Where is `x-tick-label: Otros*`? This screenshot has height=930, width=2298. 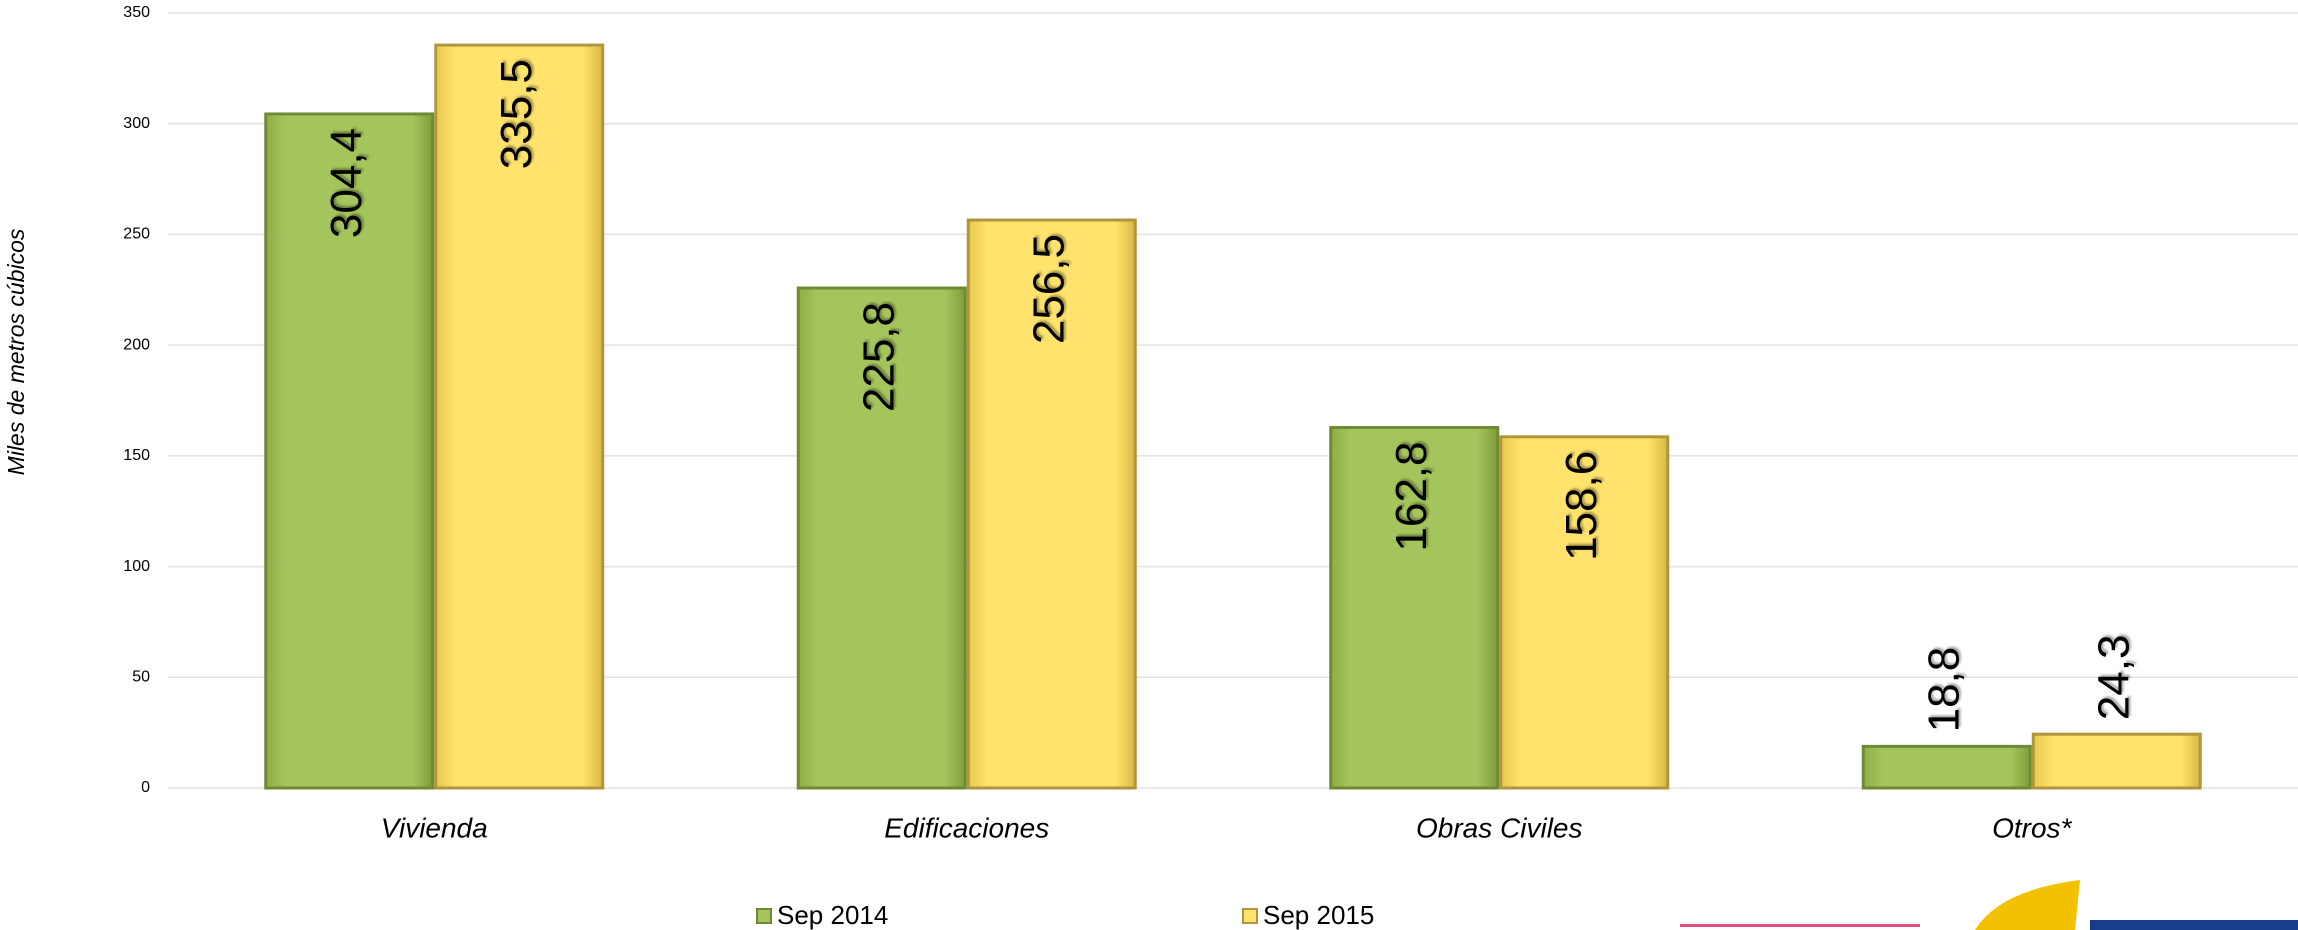
x-tick-label: Otros* is located at coordinates (2032, 827).